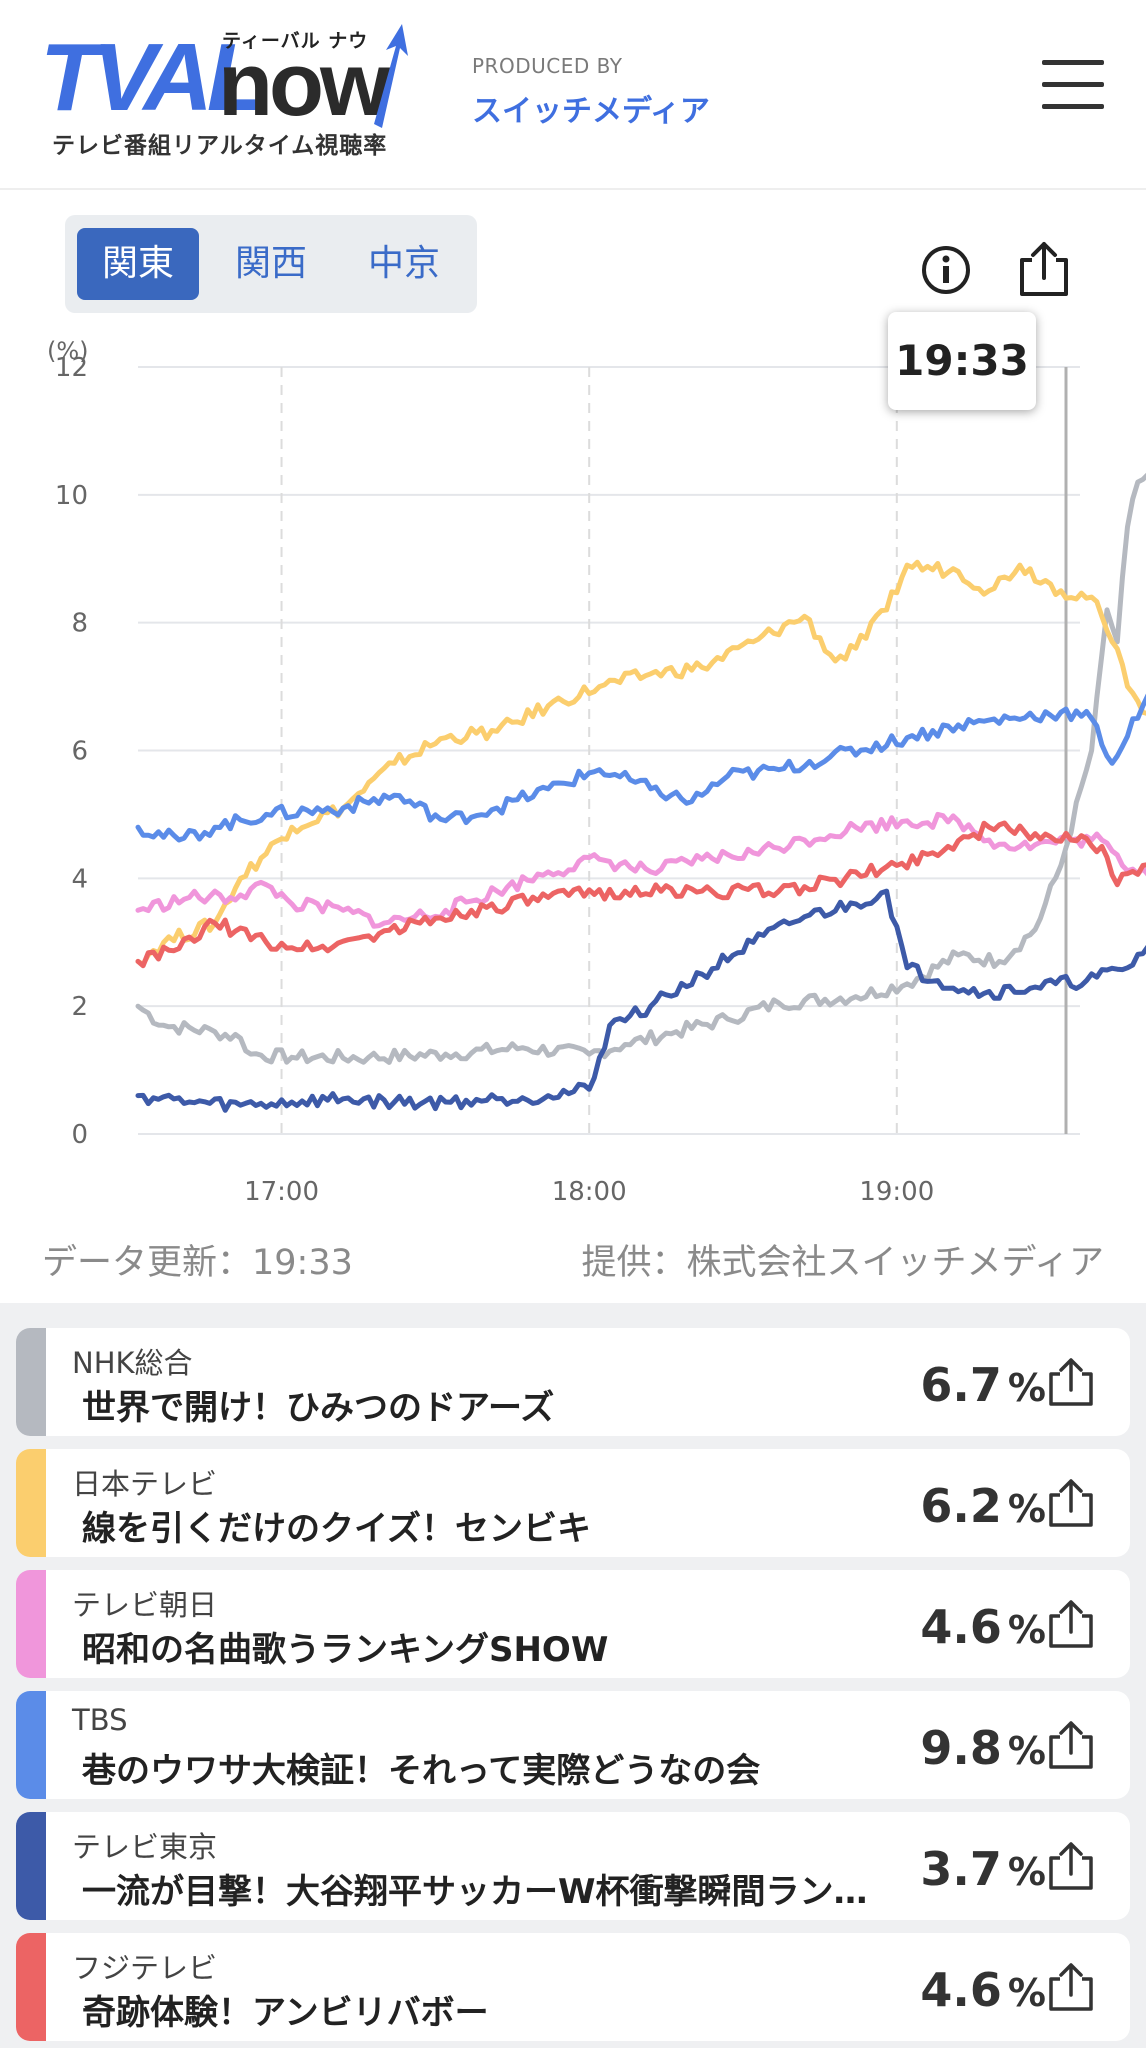  Describe the element at coordinates (145, 1968) in the screenshot. I see `station-name: フジテレビ` at that location.